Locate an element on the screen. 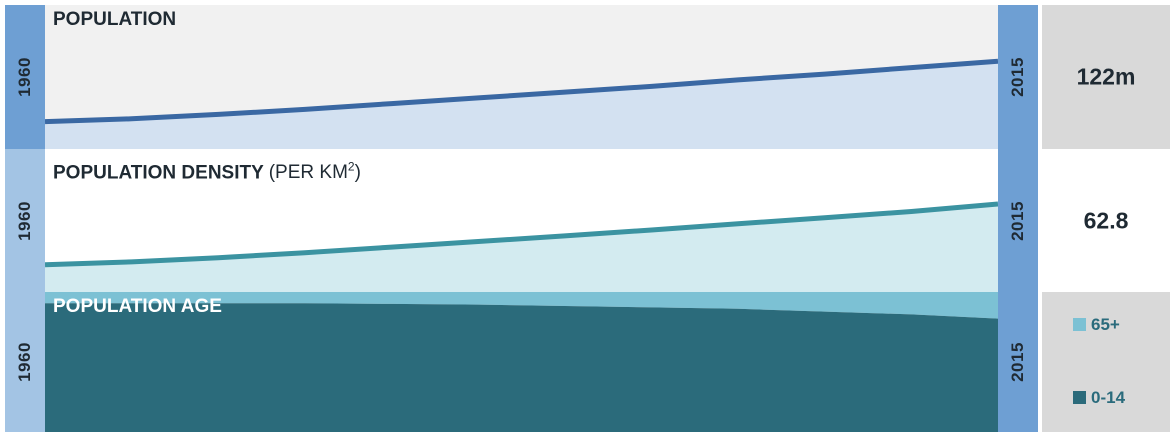  density-unit-prefix: (PER KM is located at coordinates (308, 173).